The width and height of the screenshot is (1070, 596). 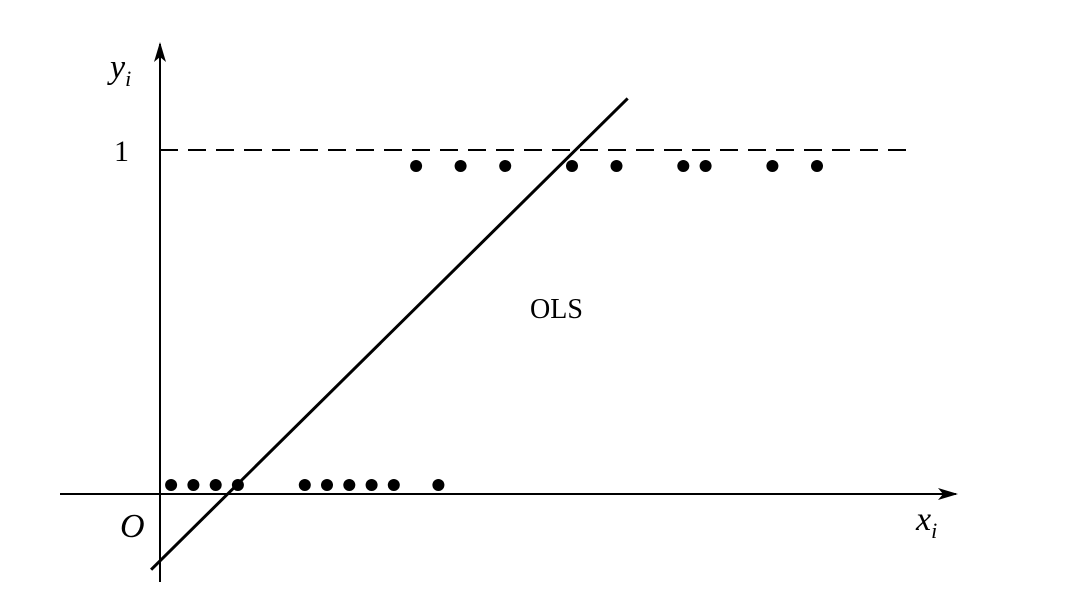 I want to click on ols-label: OLS, so click(x=556, y=309).